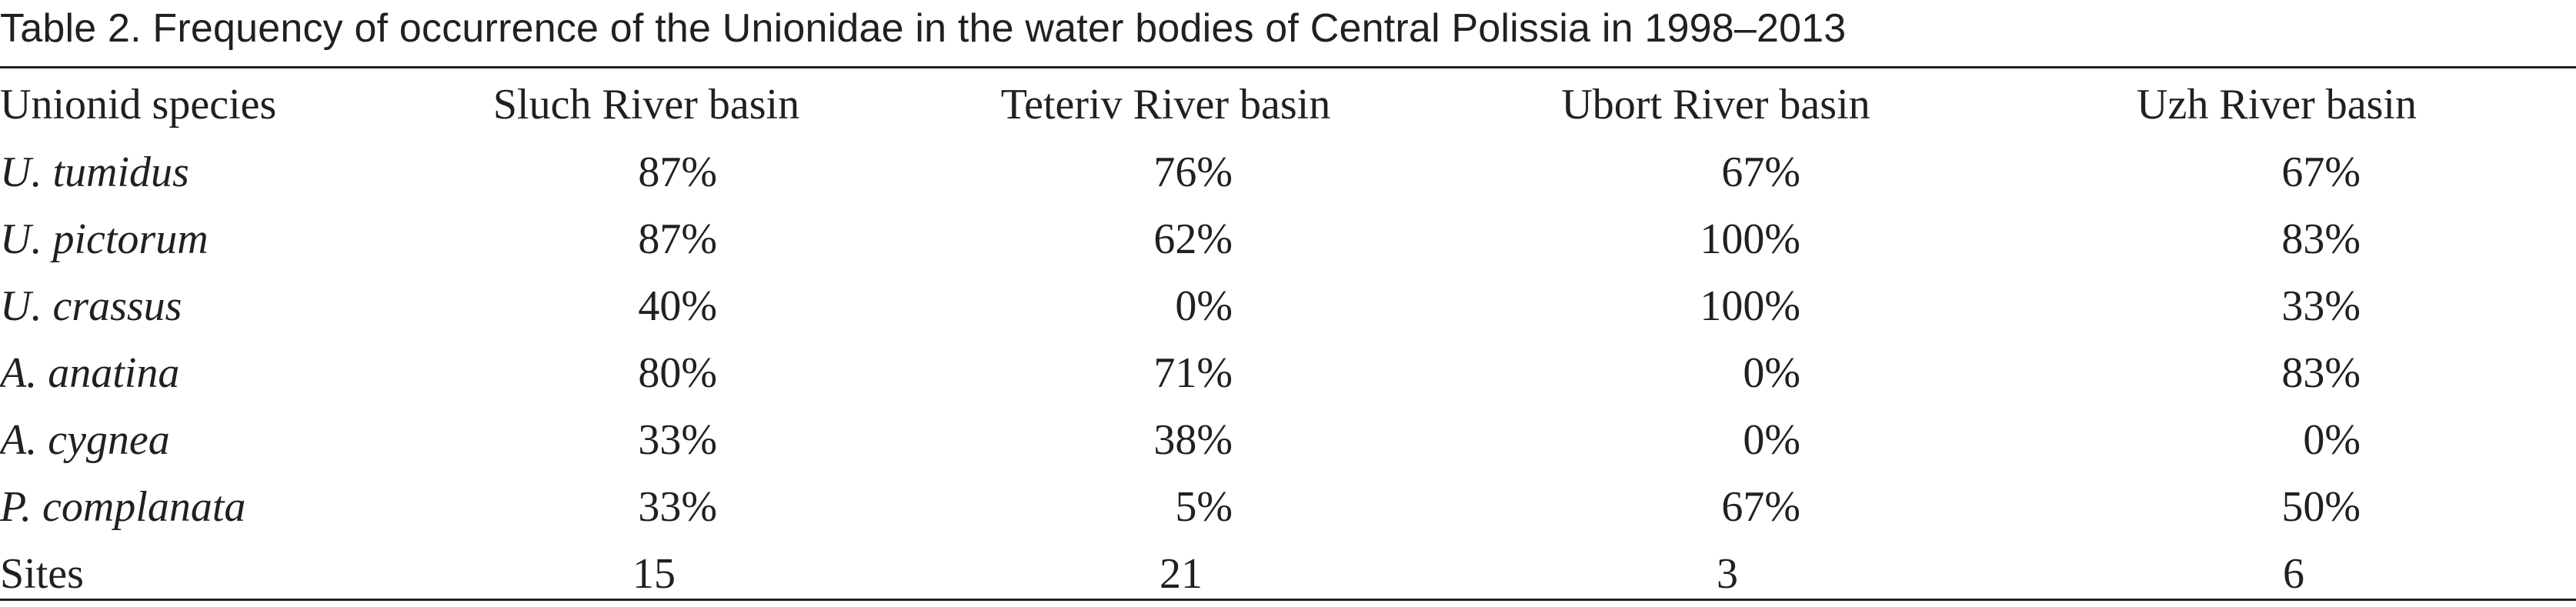 This screenshot has height=607, width=2576. I want to click on table-row: U. crassus 40% 0% 100% 33%, so click(1288, 305).